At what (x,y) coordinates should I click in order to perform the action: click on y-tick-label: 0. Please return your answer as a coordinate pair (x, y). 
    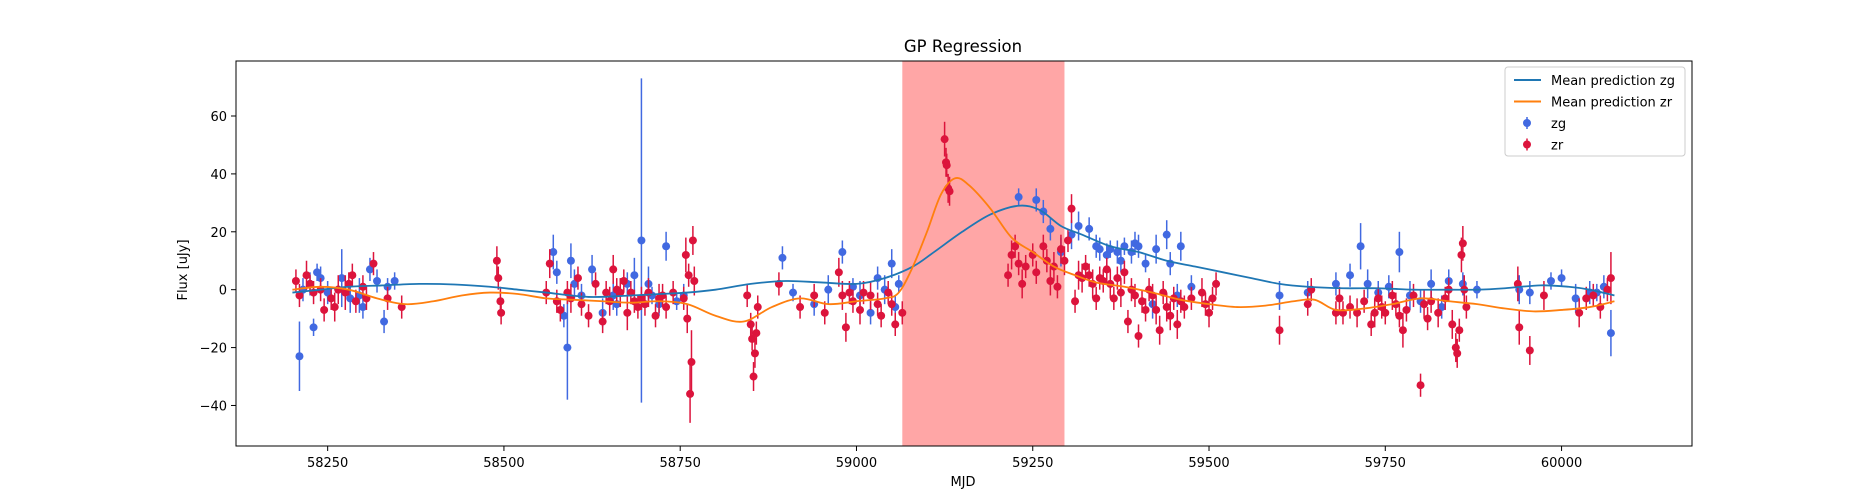
    Looking at the image, I should click on (223, 291).